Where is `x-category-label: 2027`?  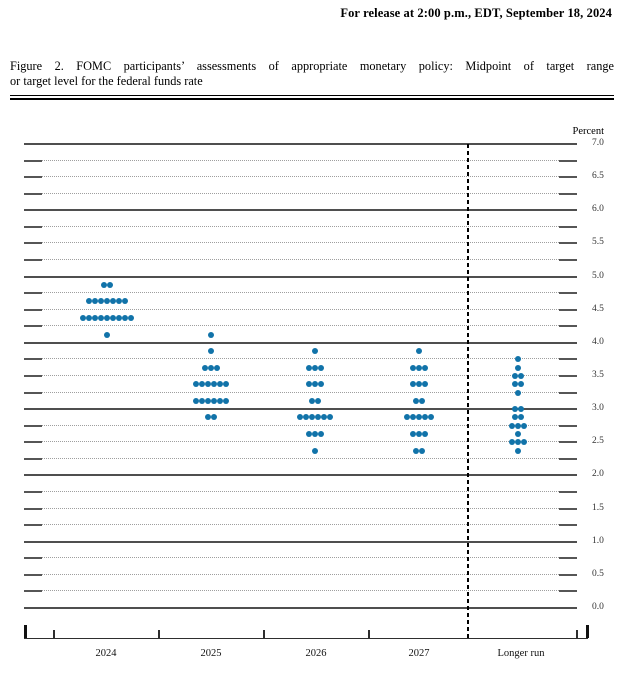
x-category-label: 2027 is located at coordinates (419, 653).